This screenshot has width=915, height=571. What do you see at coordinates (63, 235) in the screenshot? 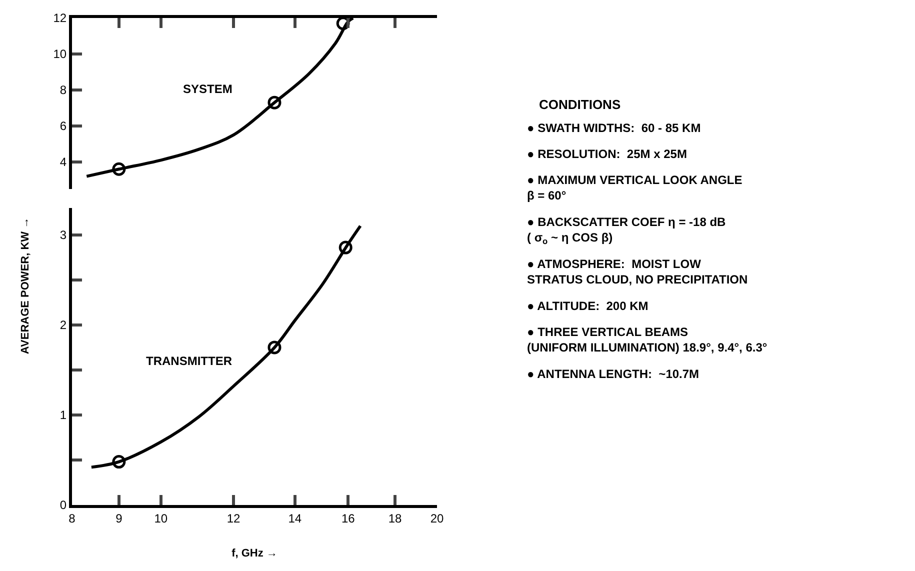
I see `y-tick-label: 3` at bounding box center [63, 235].